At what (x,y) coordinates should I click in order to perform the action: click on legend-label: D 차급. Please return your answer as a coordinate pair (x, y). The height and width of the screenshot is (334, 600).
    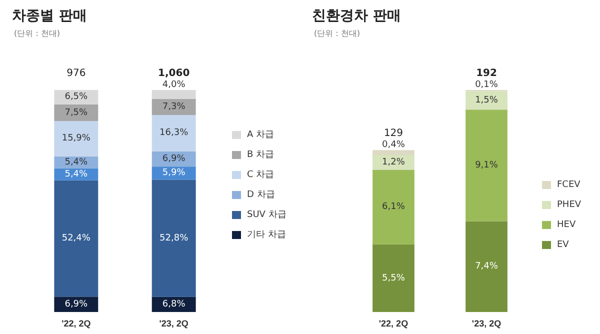
    Looking at the image, I should click on (261, 195).